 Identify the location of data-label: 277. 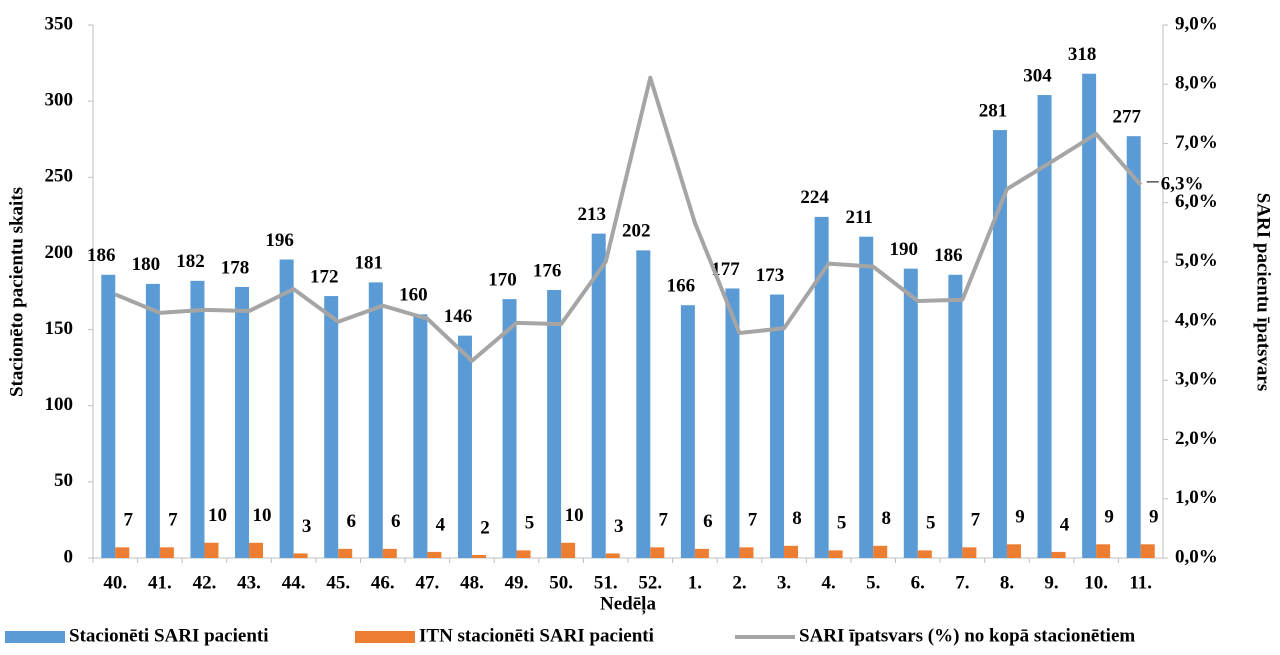
(1126, 117).